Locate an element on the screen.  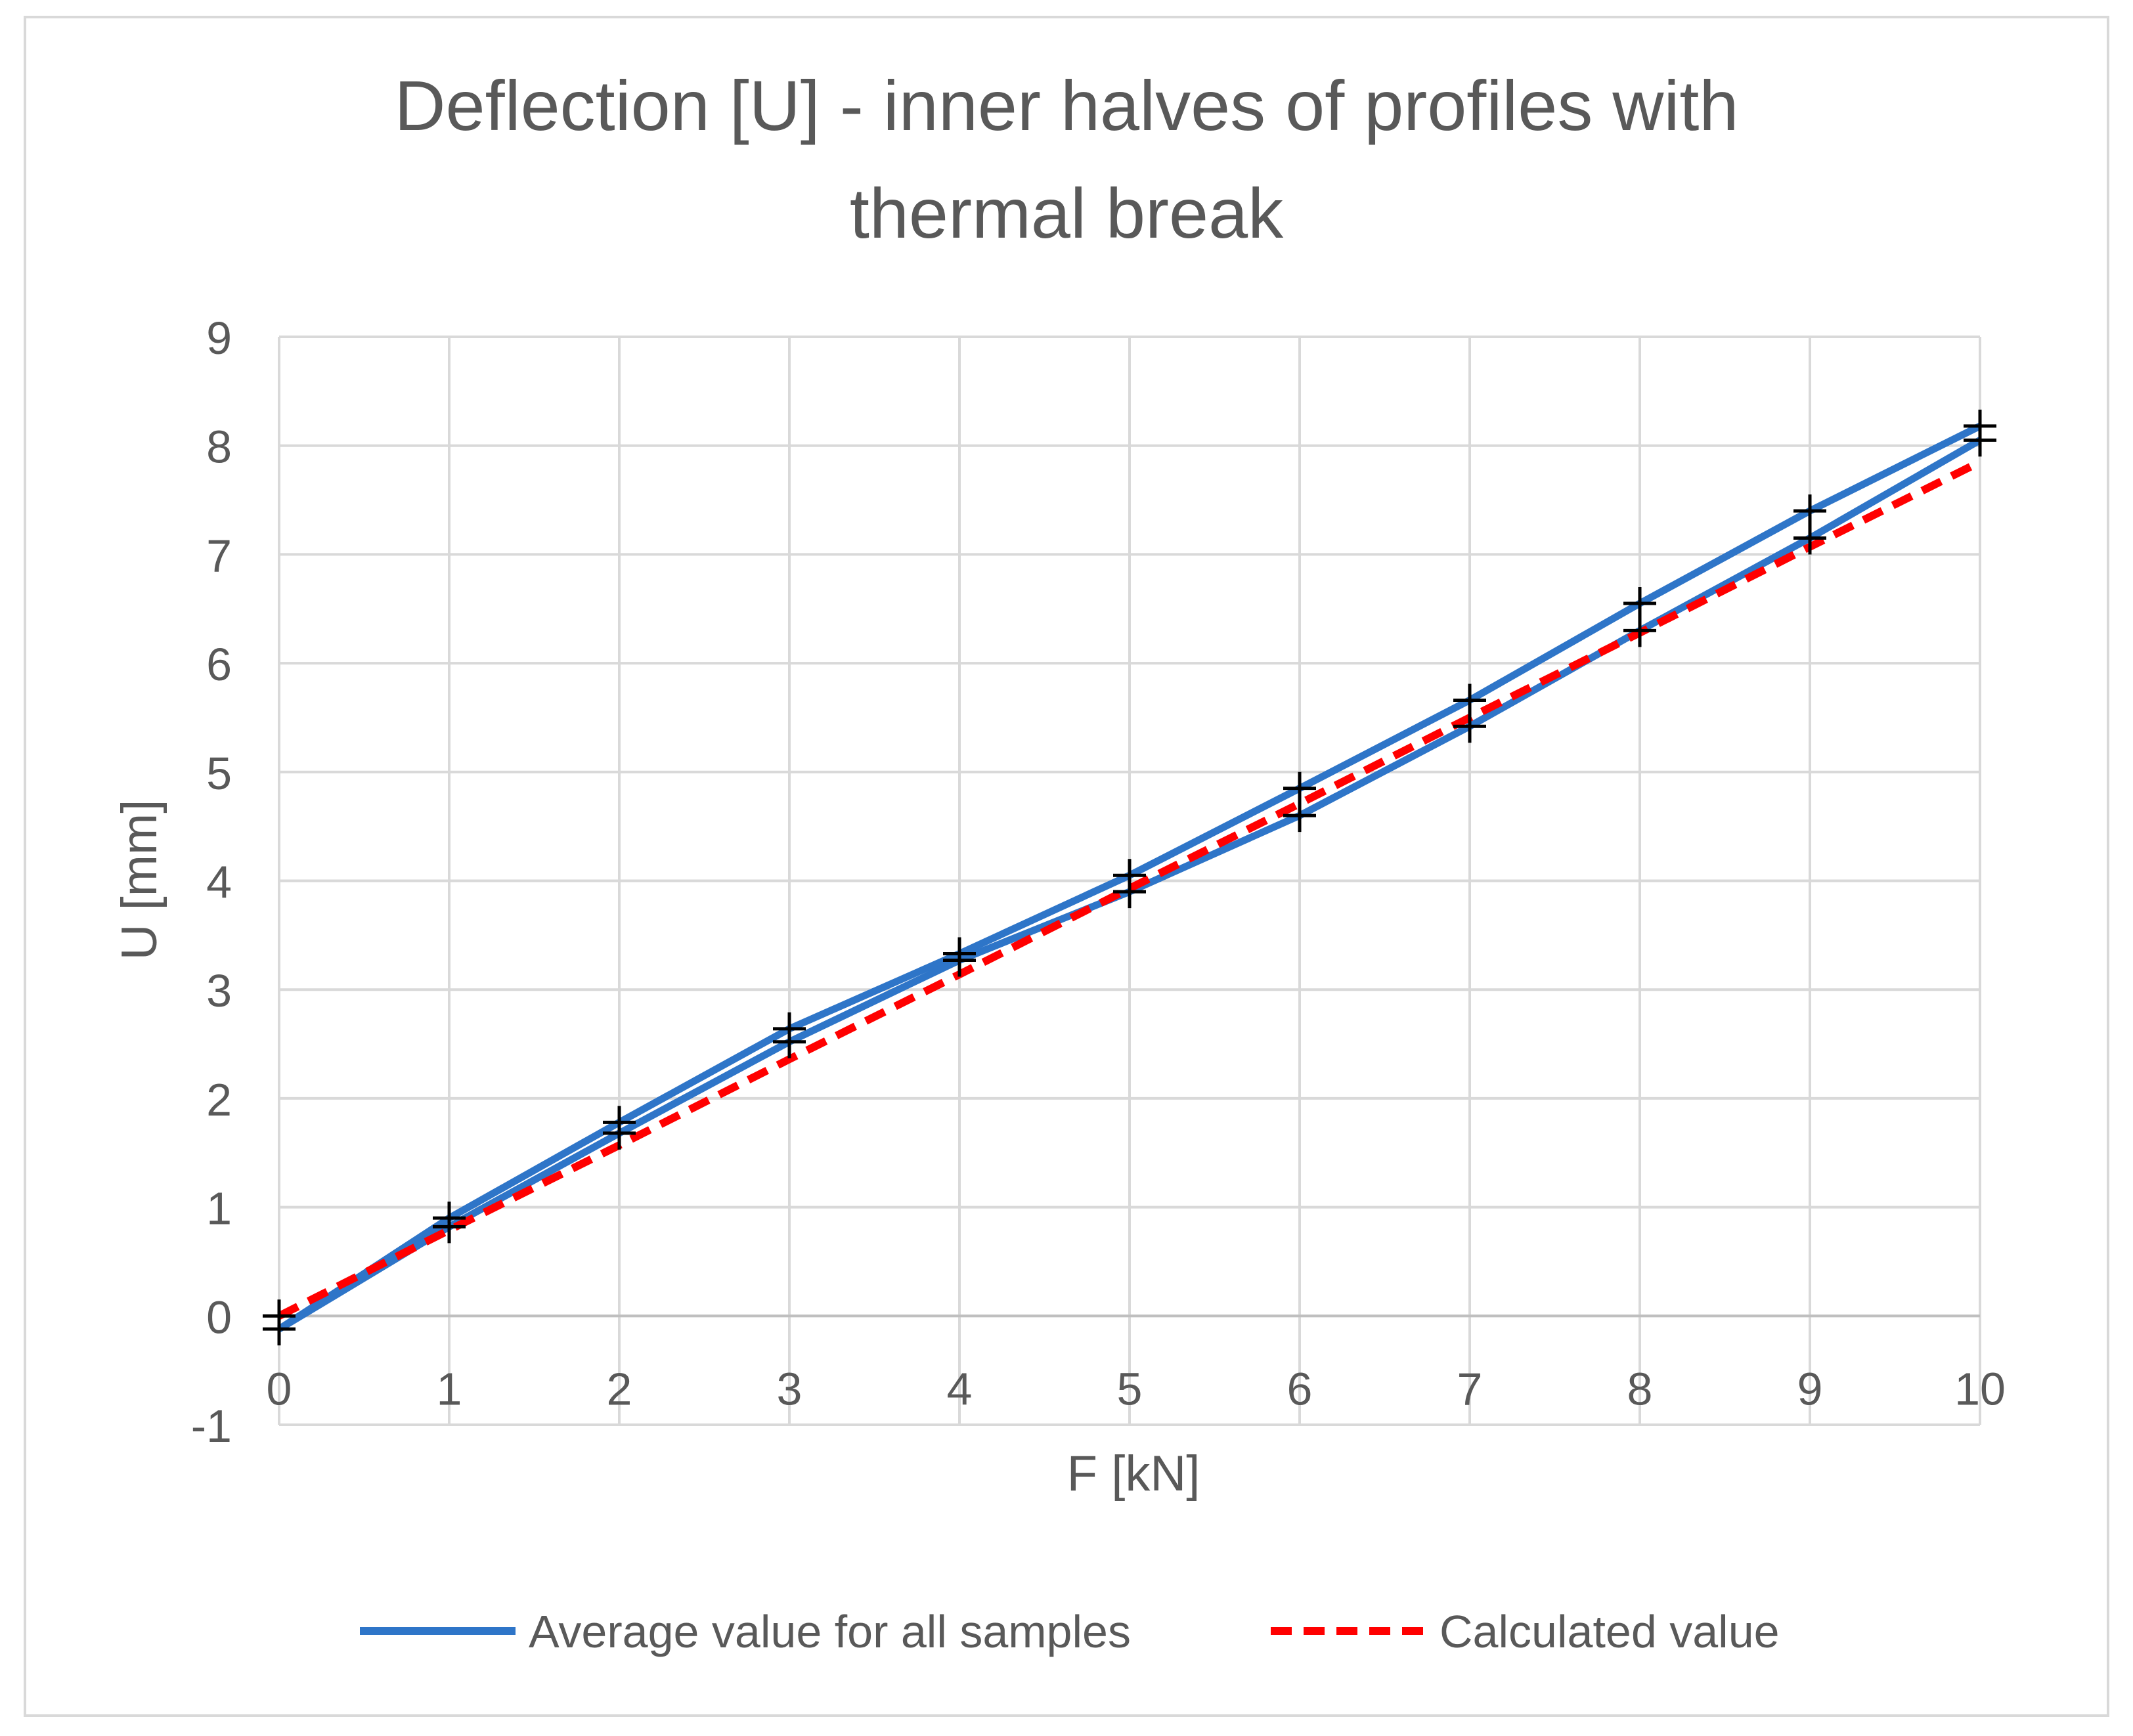
x-tick-label: 0 is located at coordinates (279, 1388).